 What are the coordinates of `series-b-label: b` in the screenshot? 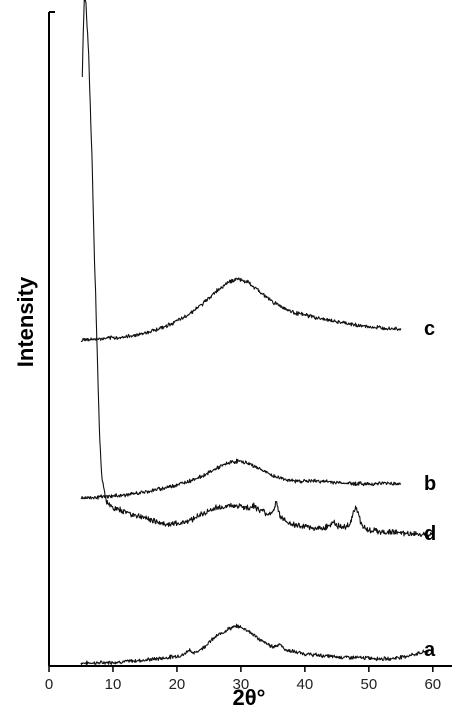 It's located at (430, 484).